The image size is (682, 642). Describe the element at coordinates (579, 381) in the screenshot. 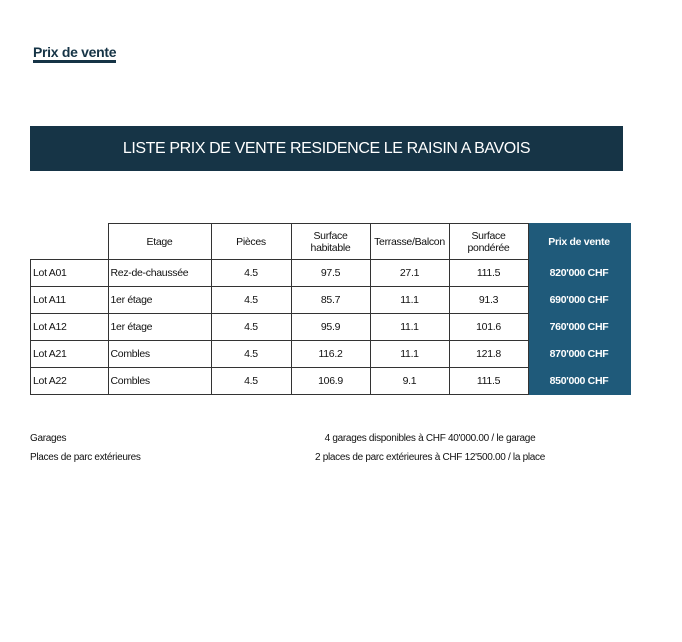

I see `cell-prix: 850'000 CHF` at that location.